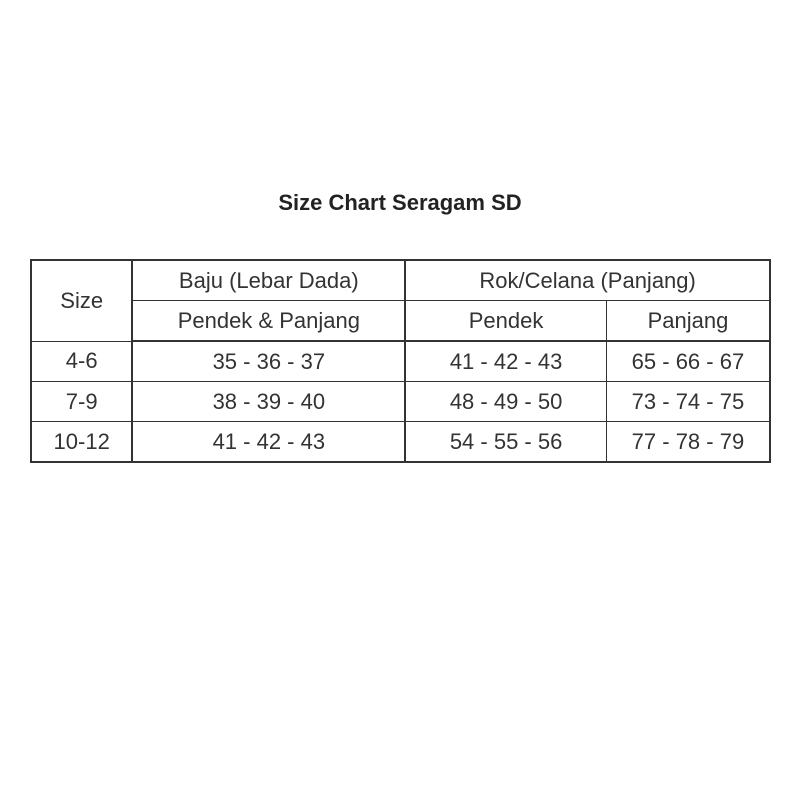  What do you see at coordinates (505, 321) in the screenshot?
I see `rok-pendek-header: Pendek` at bounding box center [505, 321].